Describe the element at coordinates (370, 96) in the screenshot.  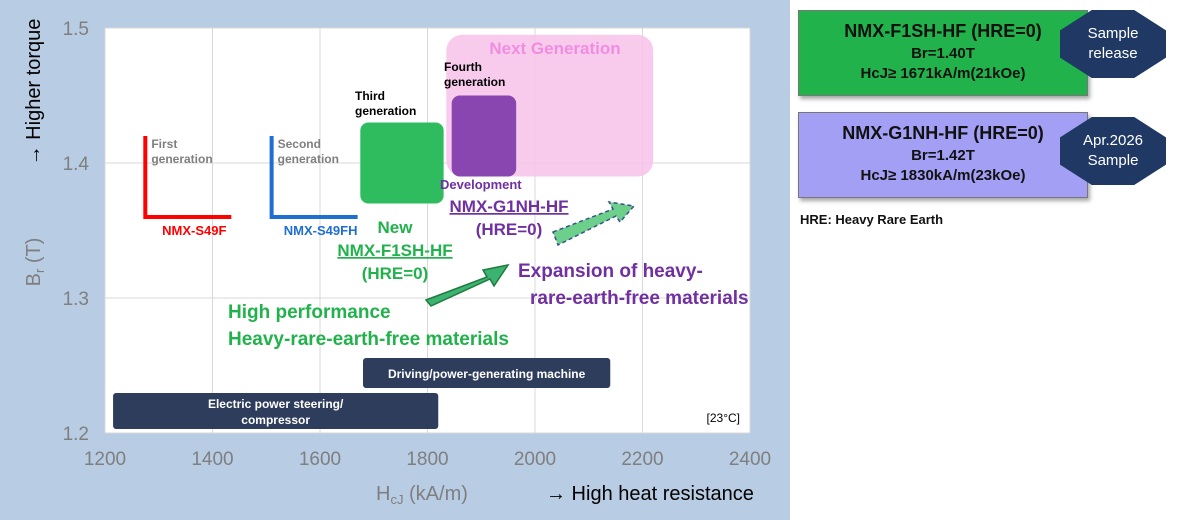
I see `third-generation-label: Third` at that location.